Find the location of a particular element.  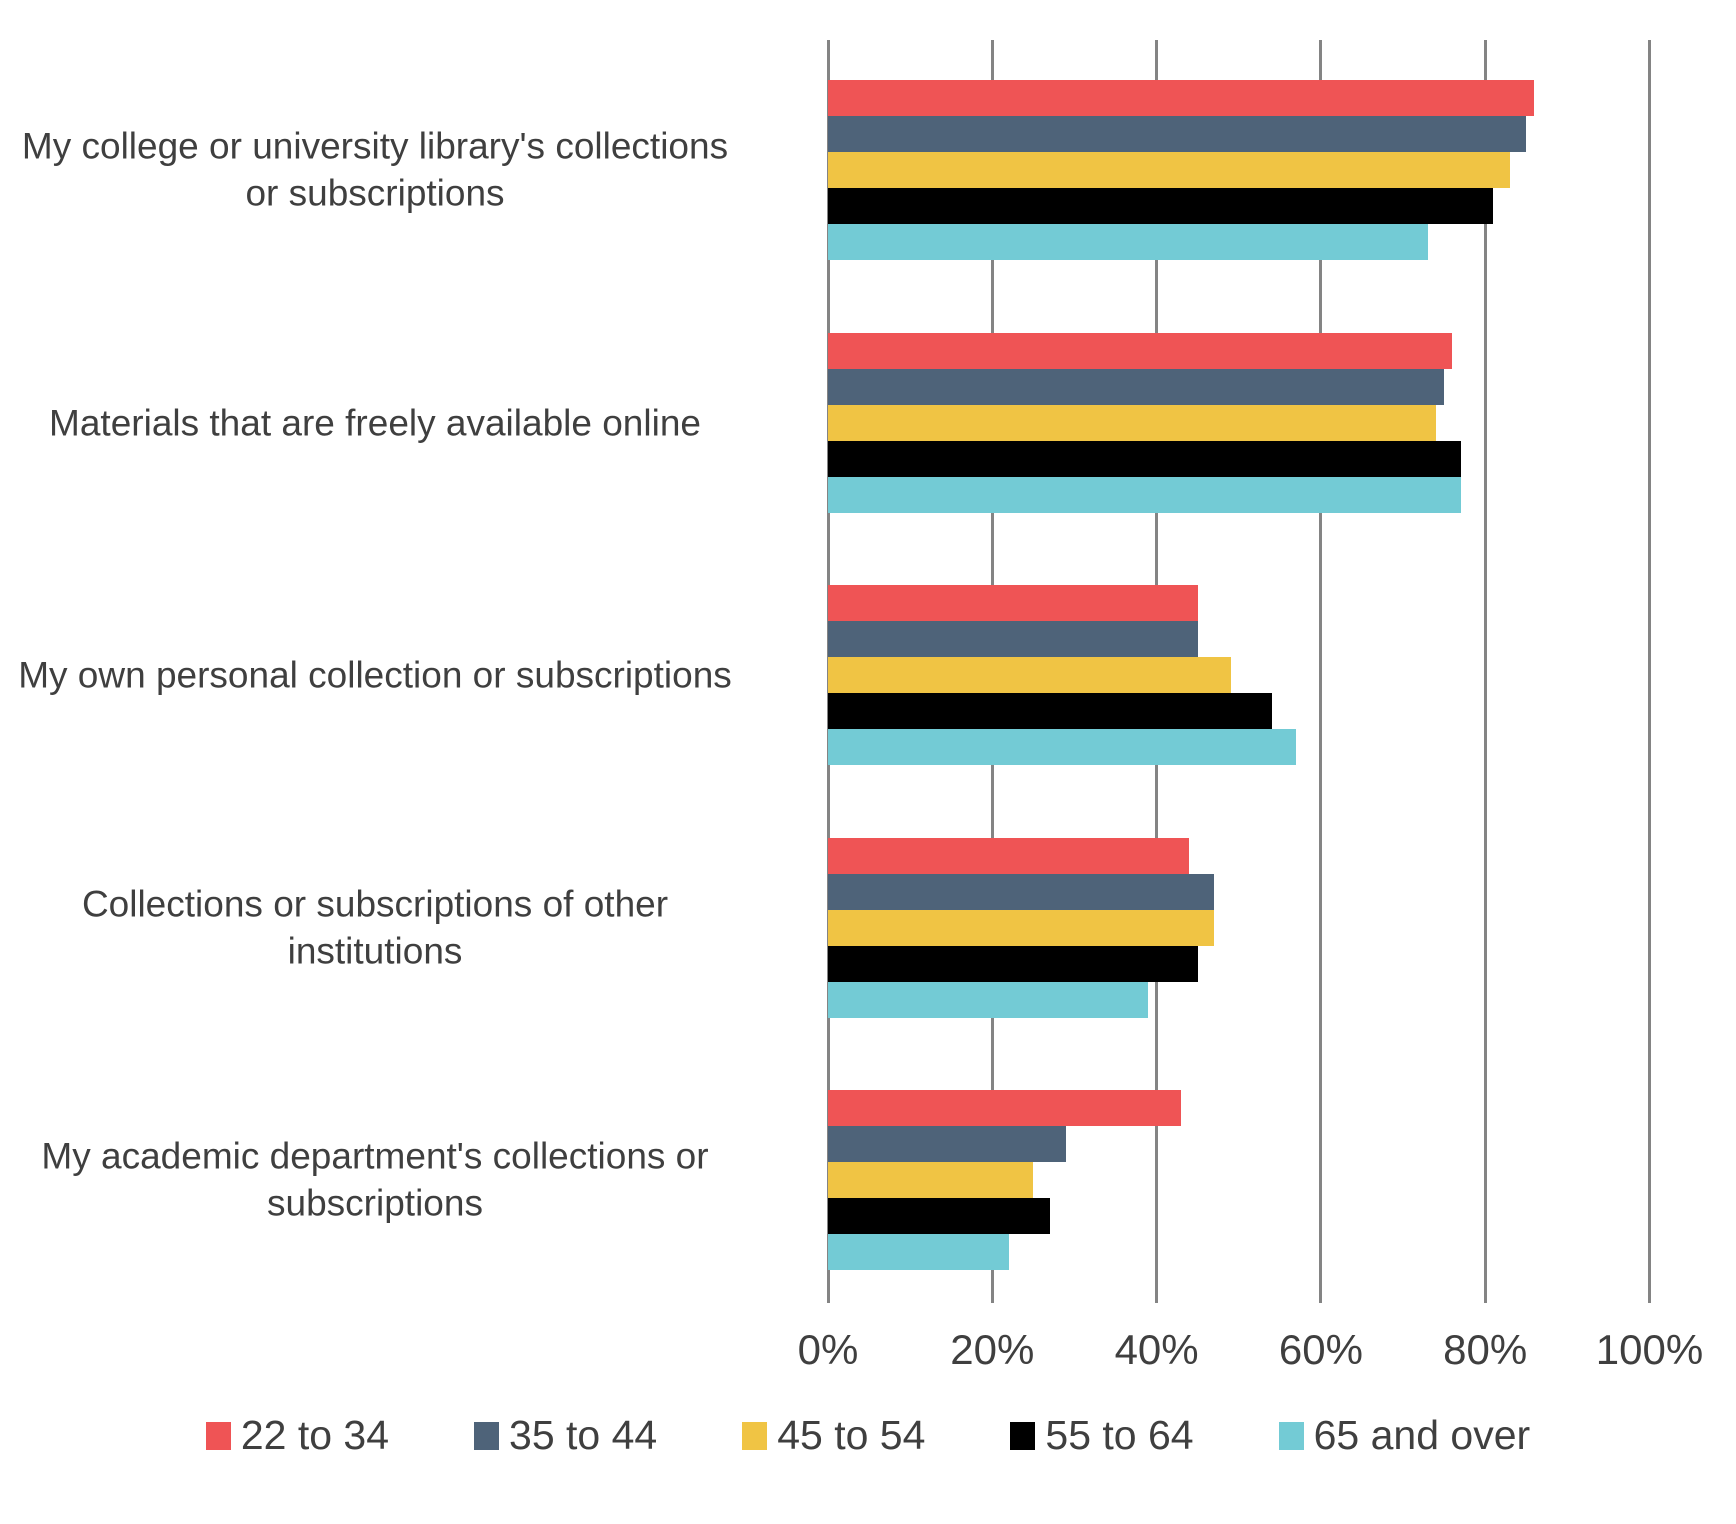

bar-35-to-44-cat1 is located at coordinates (1177, 134).